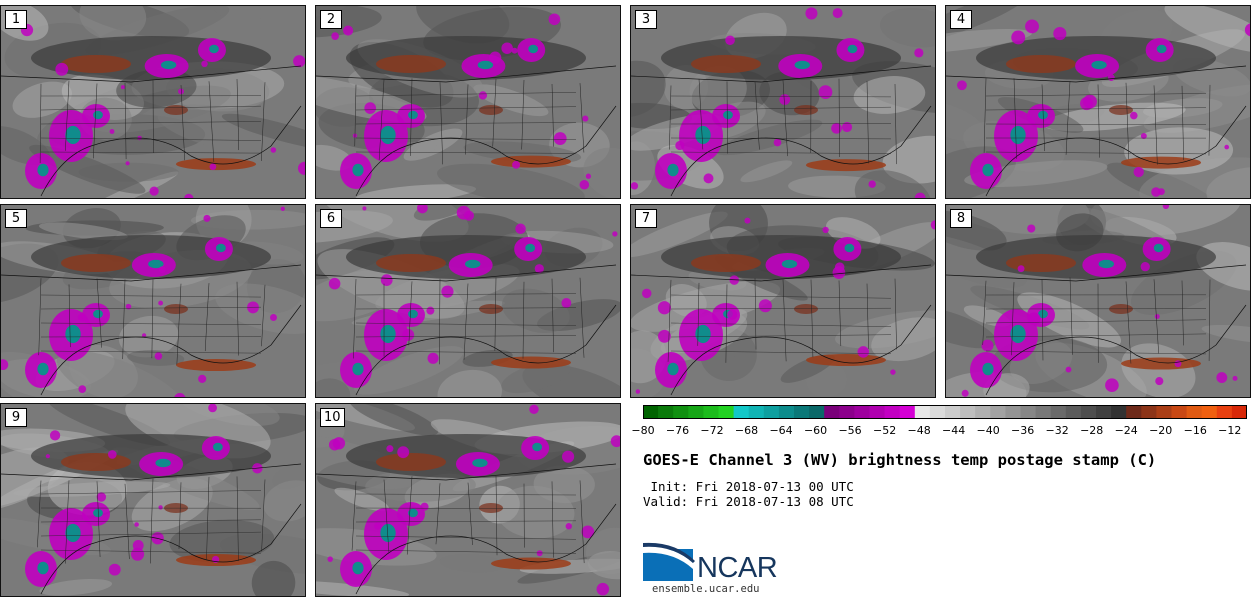 The image size is (1260, 597). What do you see at coordinates (1230, 430) in the screenshot?
I see `colorbar-tick-label: −12` at bounding box center [1230, 430].